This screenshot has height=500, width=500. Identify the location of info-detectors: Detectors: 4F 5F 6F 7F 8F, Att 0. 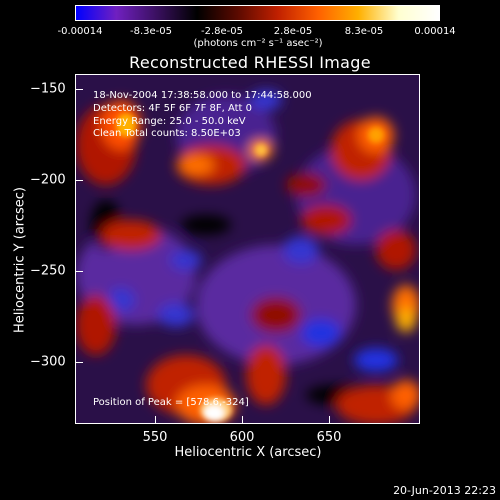
(173, 108).